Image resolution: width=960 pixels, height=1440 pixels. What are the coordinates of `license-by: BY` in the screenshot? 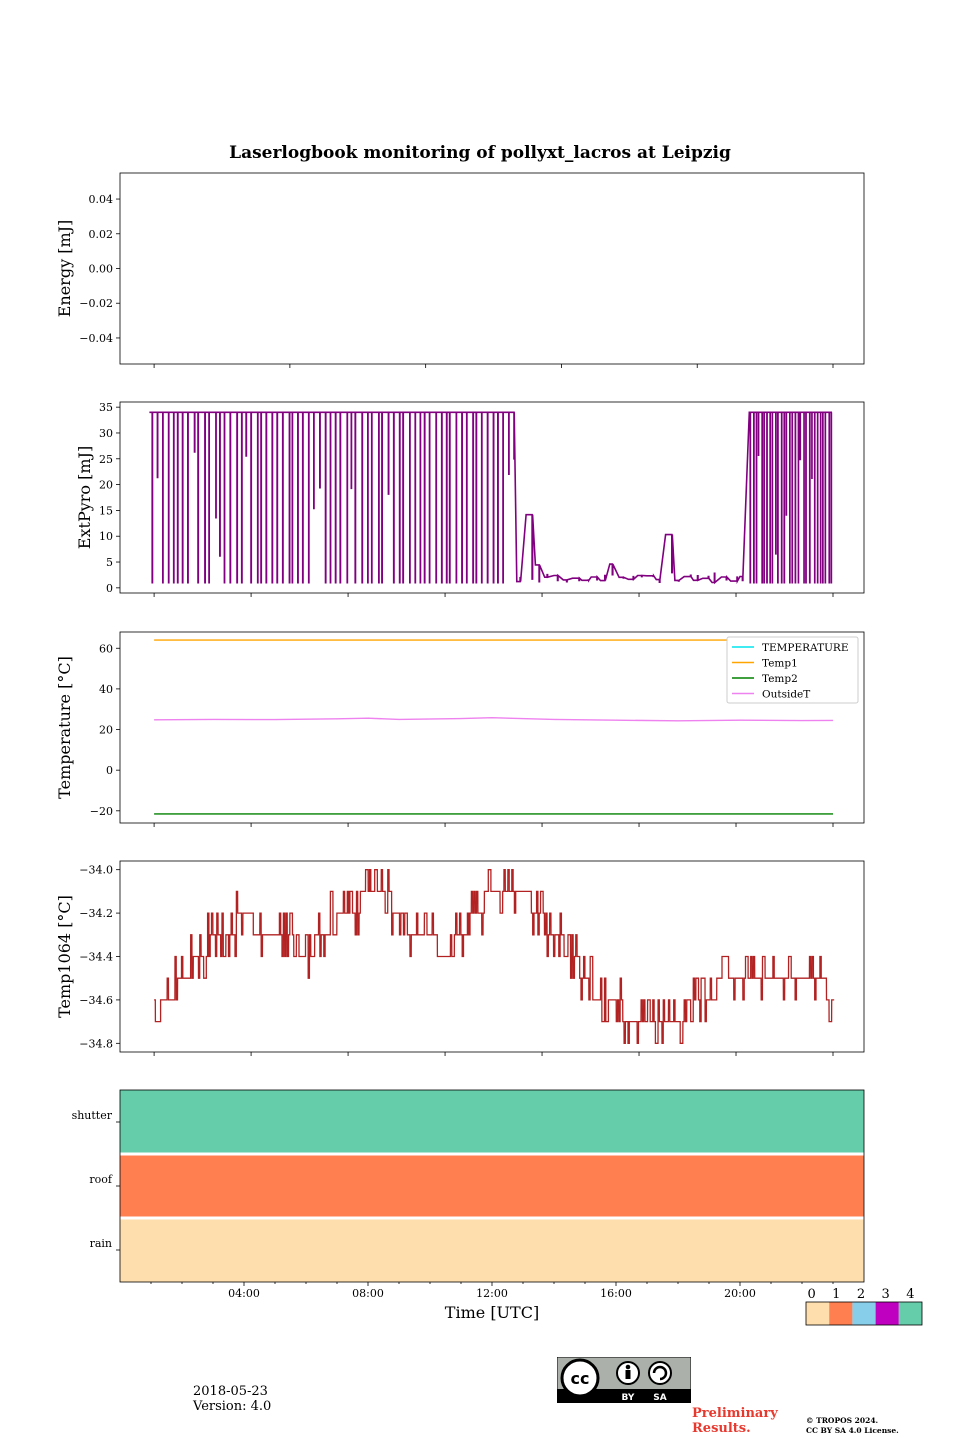 It's located at (628, 1398).